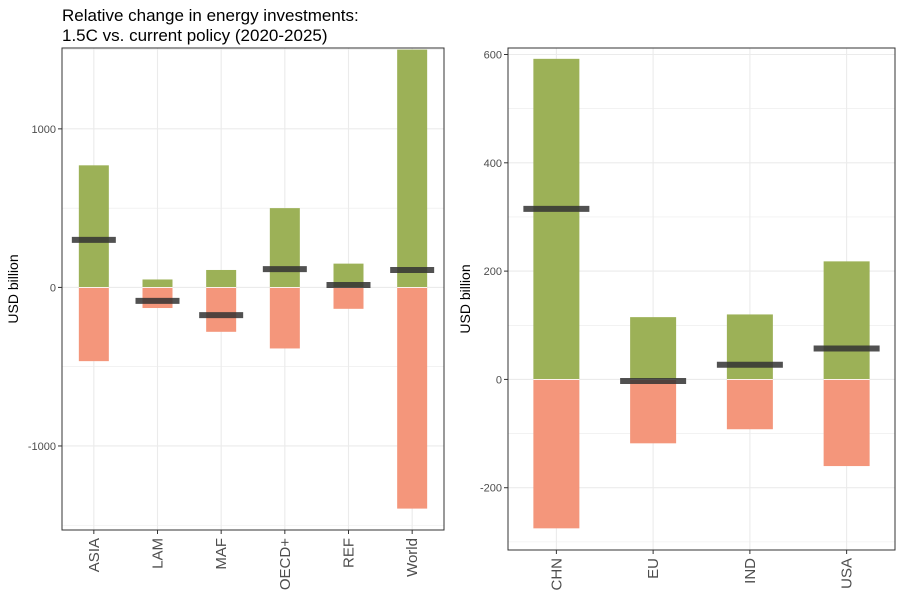  What do you see at coordinates (157, 283) in the screenshot?
I see `positive-bar-lam` at bounding box center [157, 283].